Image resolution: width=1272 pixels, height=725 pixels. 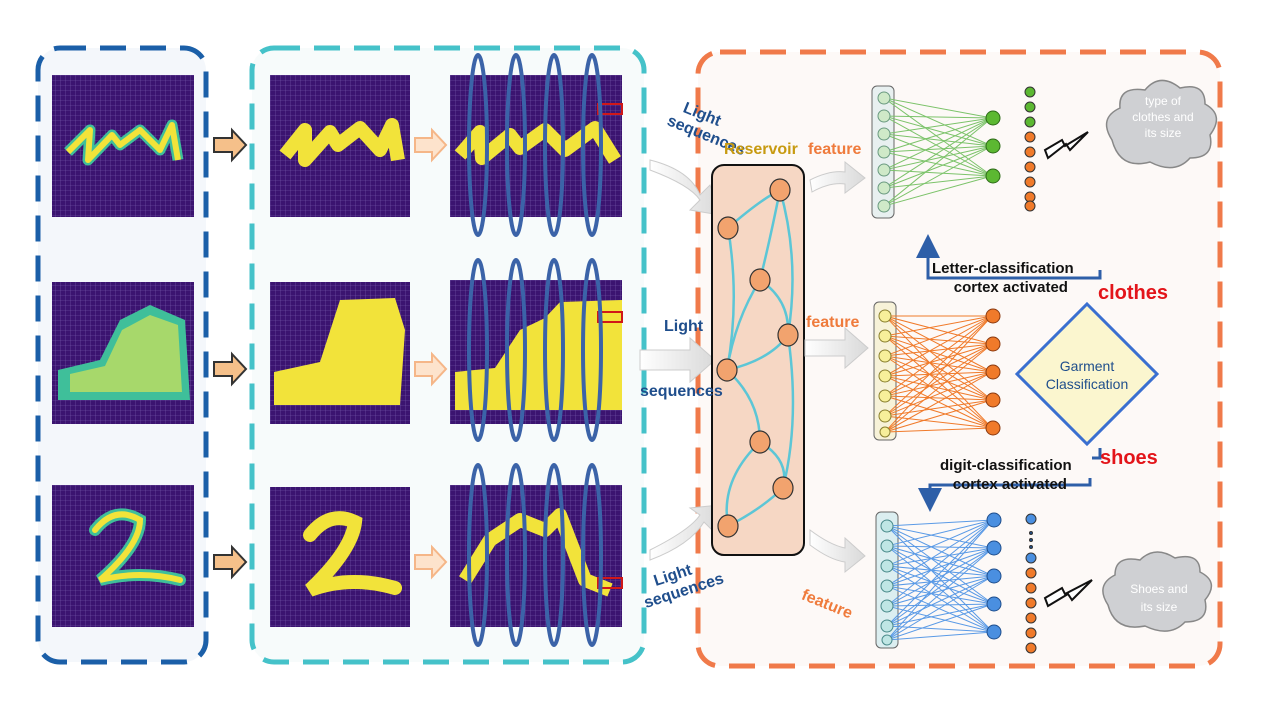 What do you see at coordinates (1129, 458) in the screenshot?
I see `shoes-label: shoes` at bounding box center [1129, 458].